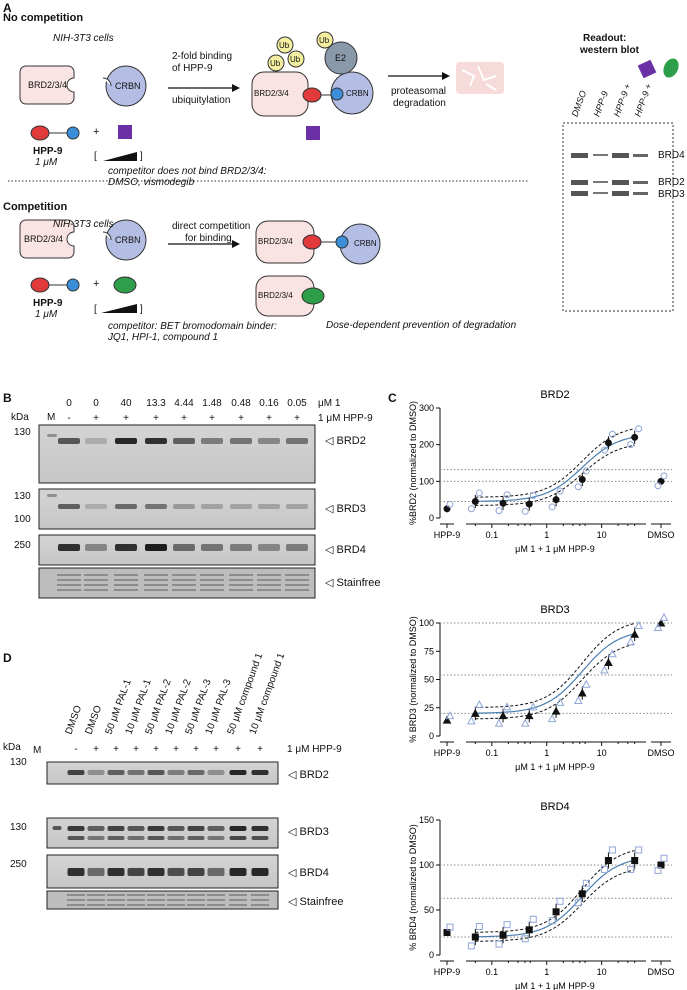 The image size is (687, 990). What do you see at coordinates (602, 972) in the screenshot?
I see `x-tick-label-2-3: 10` at bounding box center [602, 972].